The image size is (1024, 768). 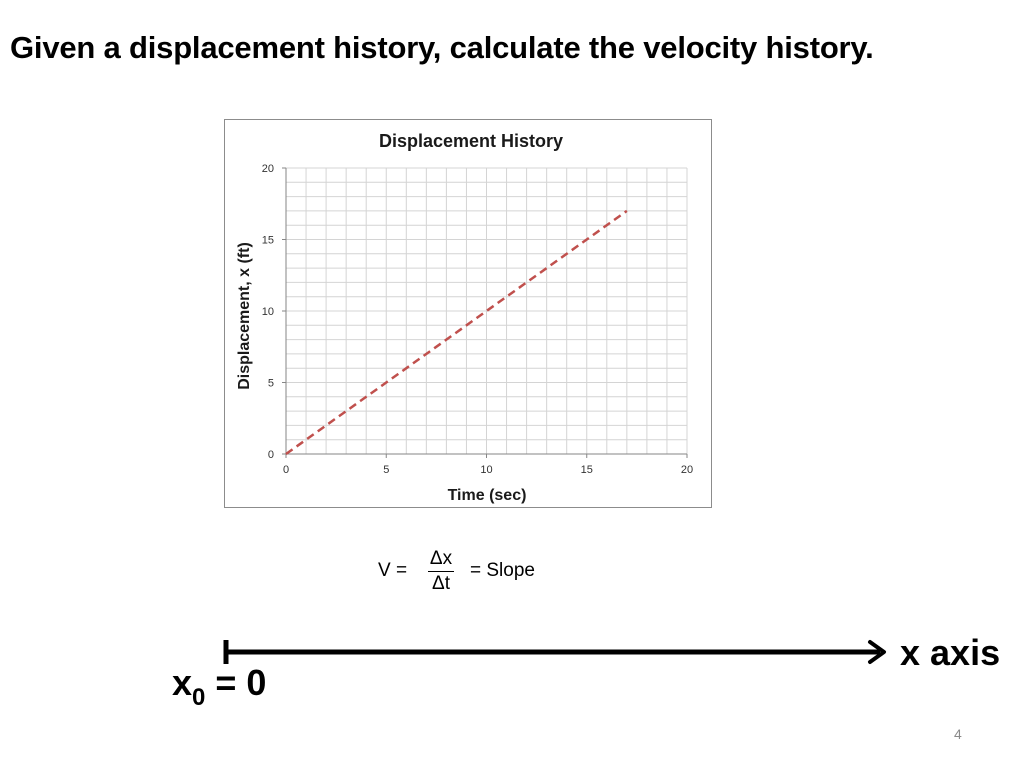 I want to click on origin-var: x, so click(x=182, y=682).